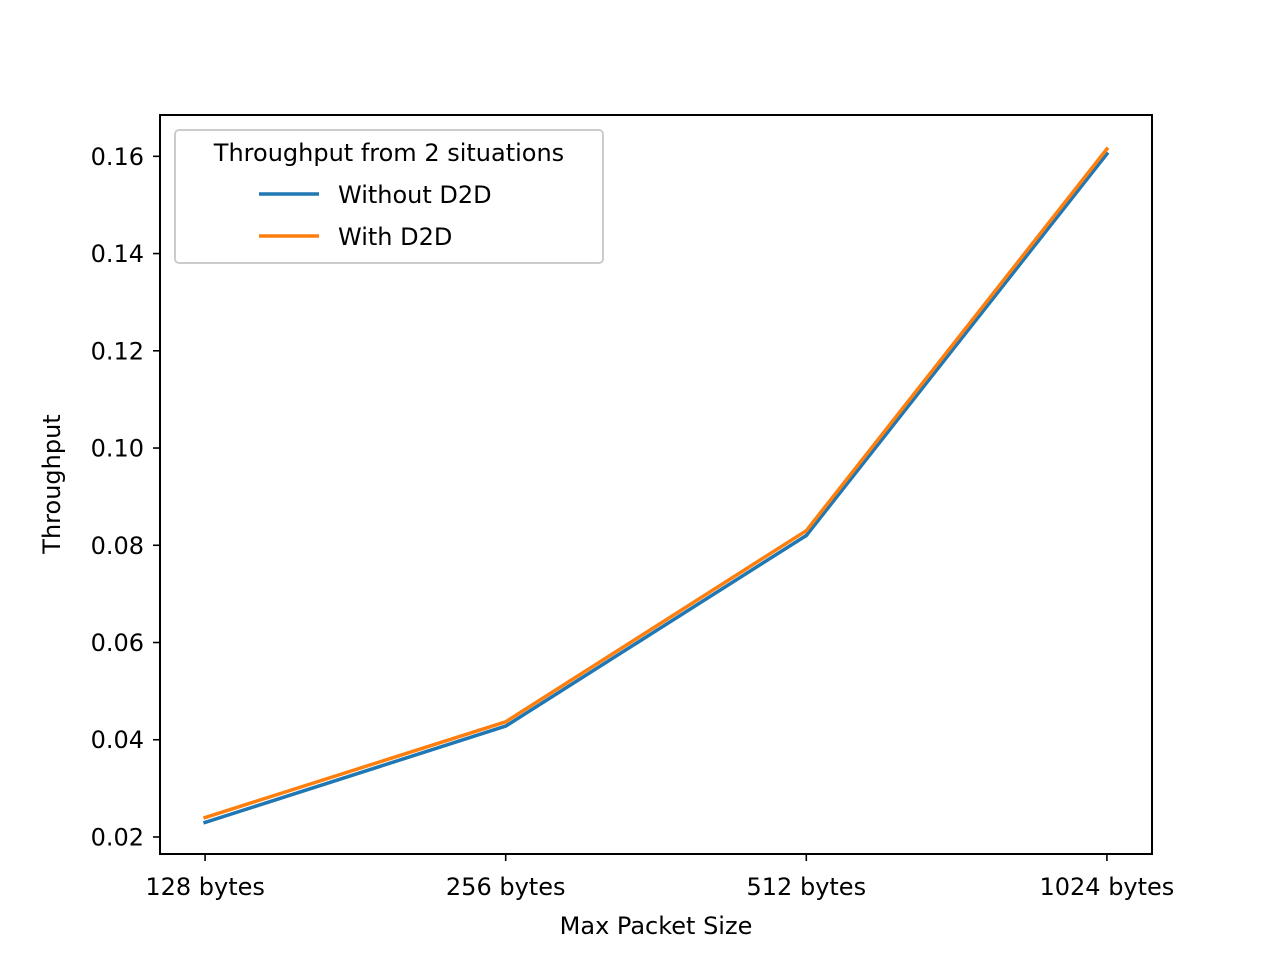 The image size is (1280, 960). What do you see at coordinates (117, 157) in the screenshot?
I see `y-tick-label: 0.16` at bounding box center [117, 157].